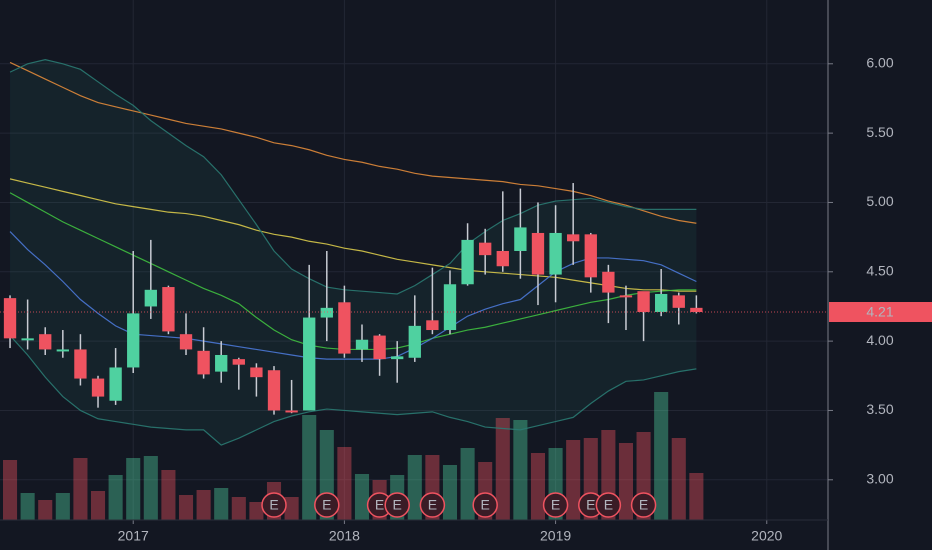  I want to click on last-price-label: 4.21, so click(879, 312).